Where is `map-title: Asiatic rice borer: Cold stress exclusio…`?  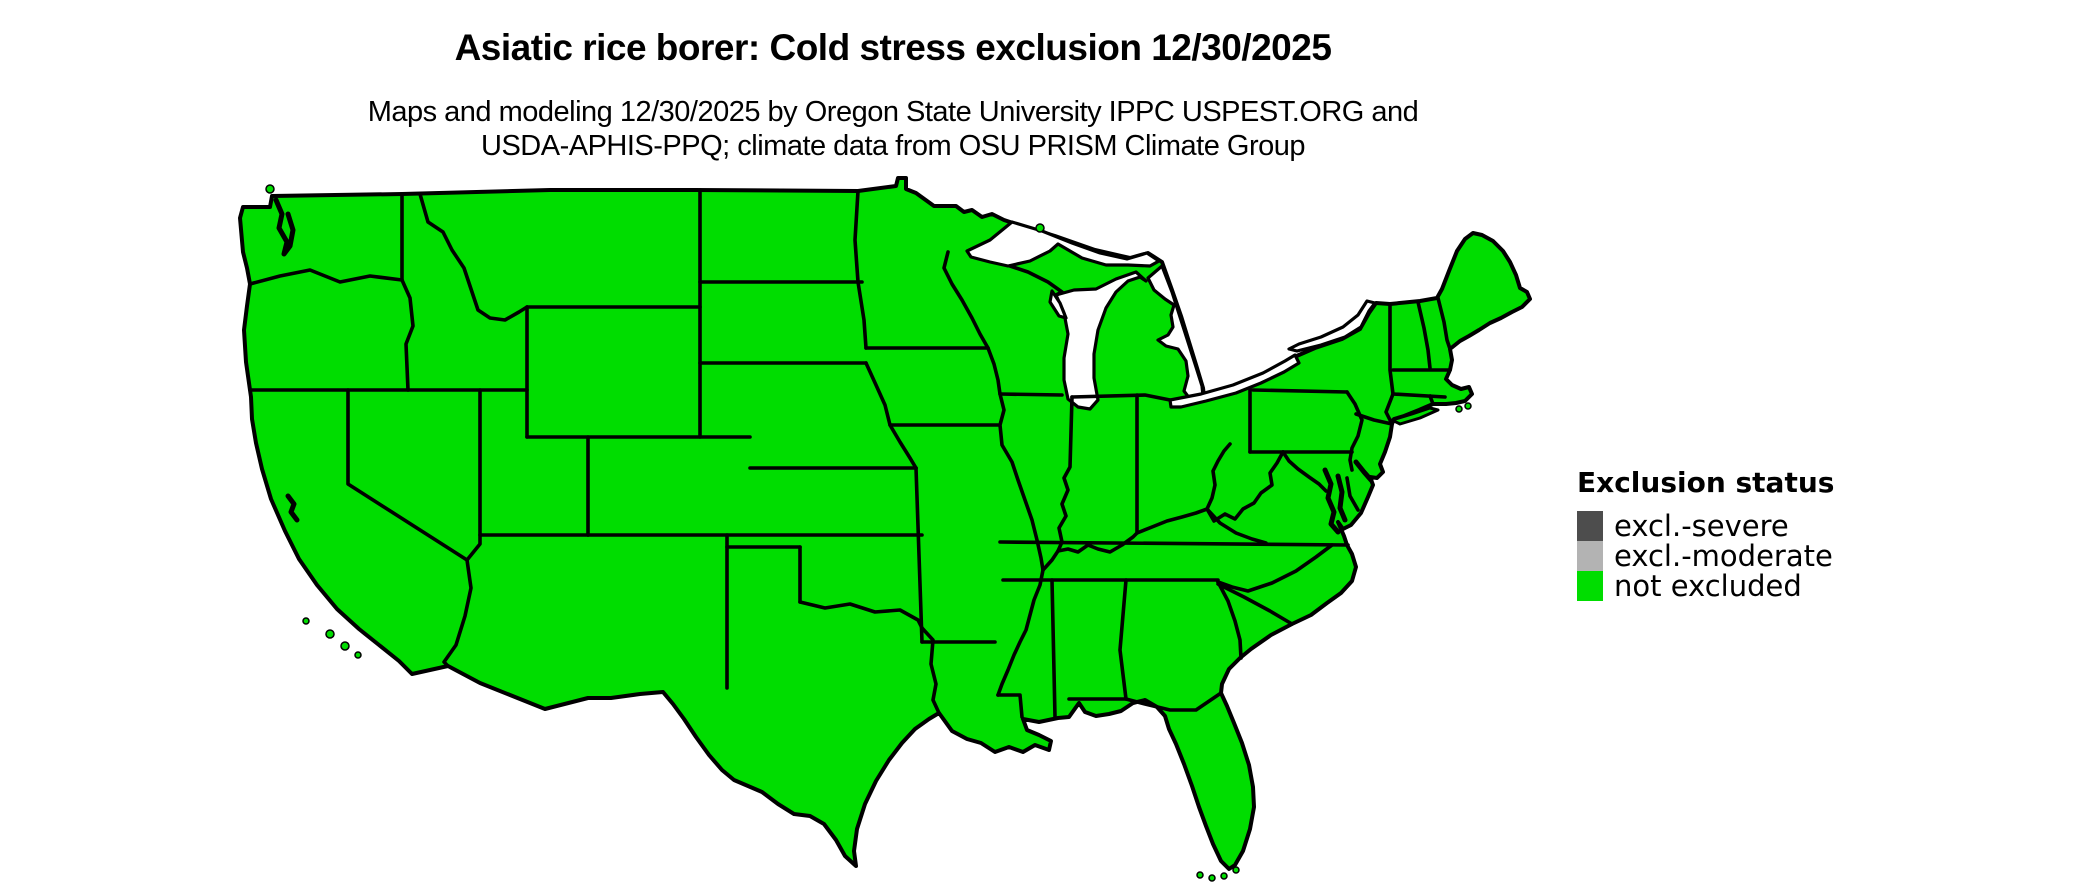 map-title: Asiatic rice borer: Cold stress exclusio… is located at coordinates (893, 47).